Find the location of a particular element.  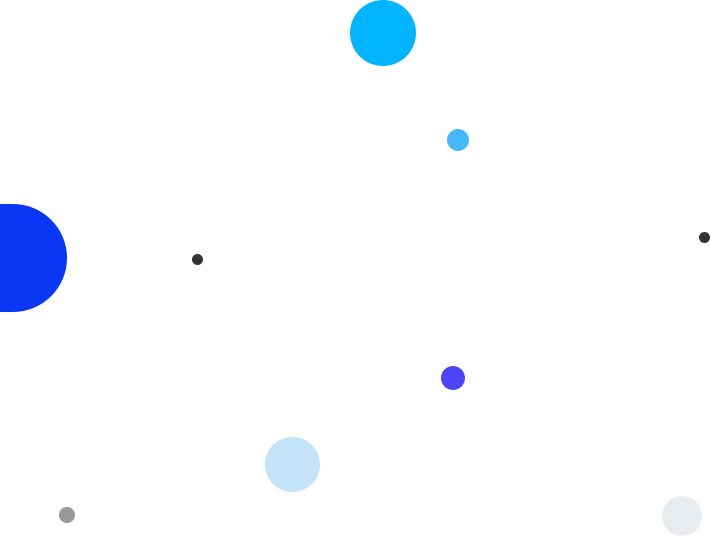

decorative-dot-dark-right is located at coordinates (704, 237).